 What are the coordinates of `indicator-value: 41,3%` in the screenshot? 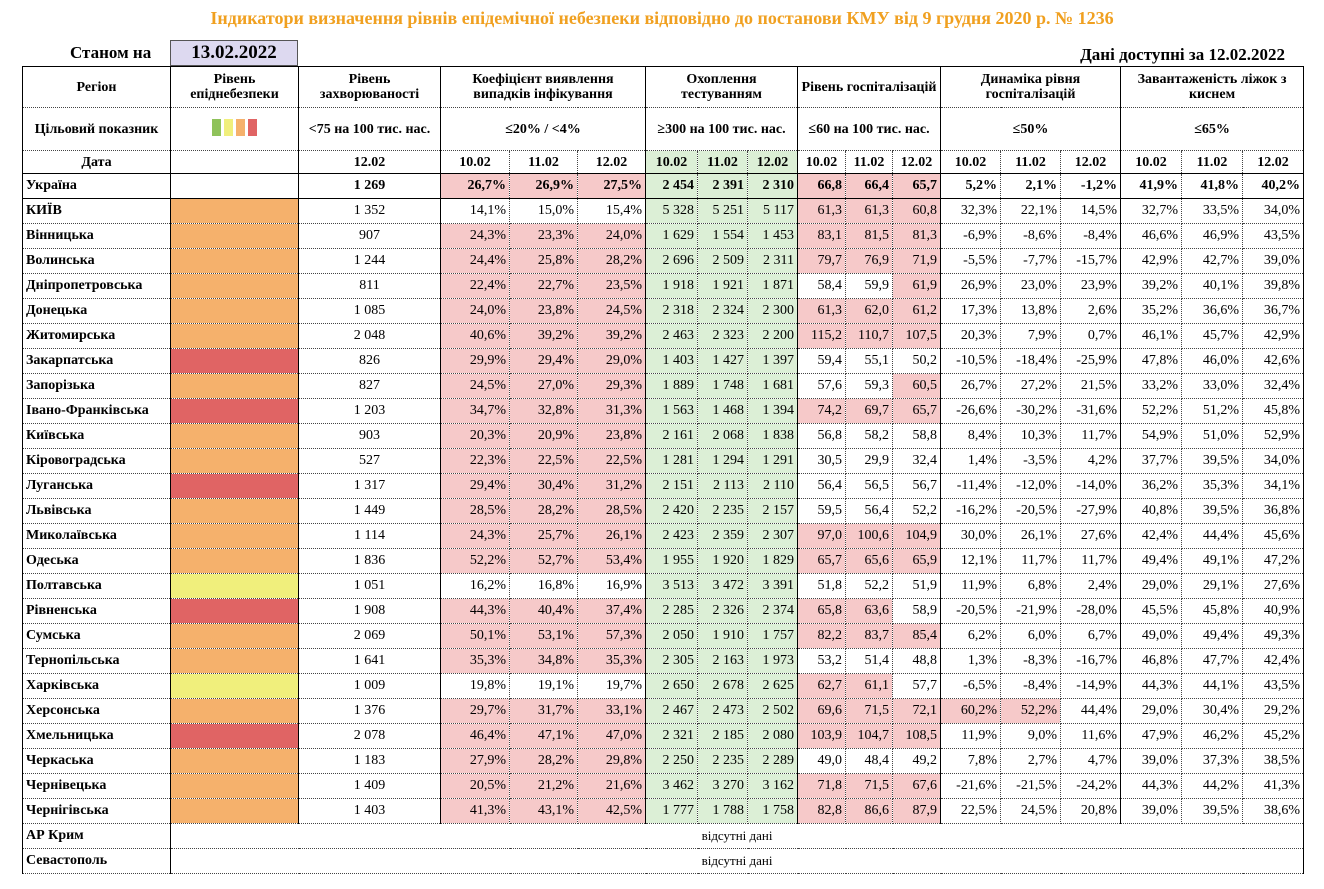 It's located at (475, 811).